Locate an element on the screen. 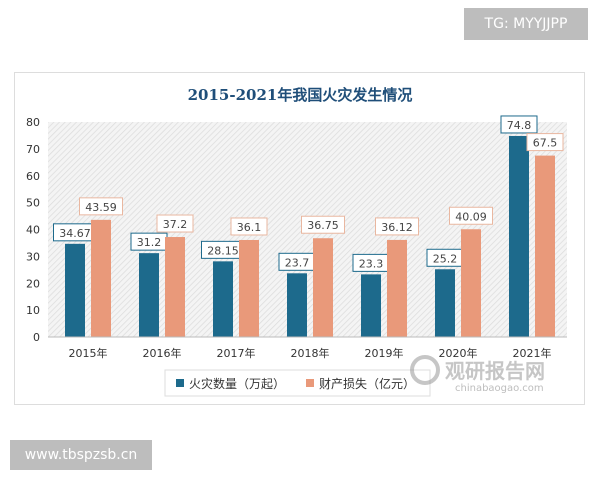 This screenshot has height=480, width=600. data-label: 43.59 is located at coordinates (101, 207).